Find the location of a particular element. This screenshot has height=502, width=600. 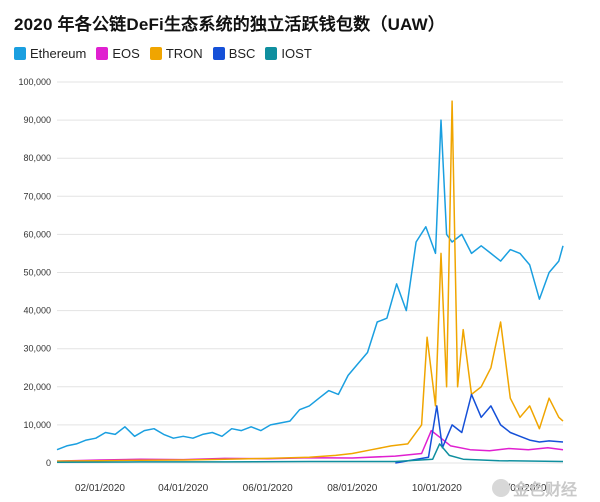

series-line-iost is located at coordinates (310, 453).